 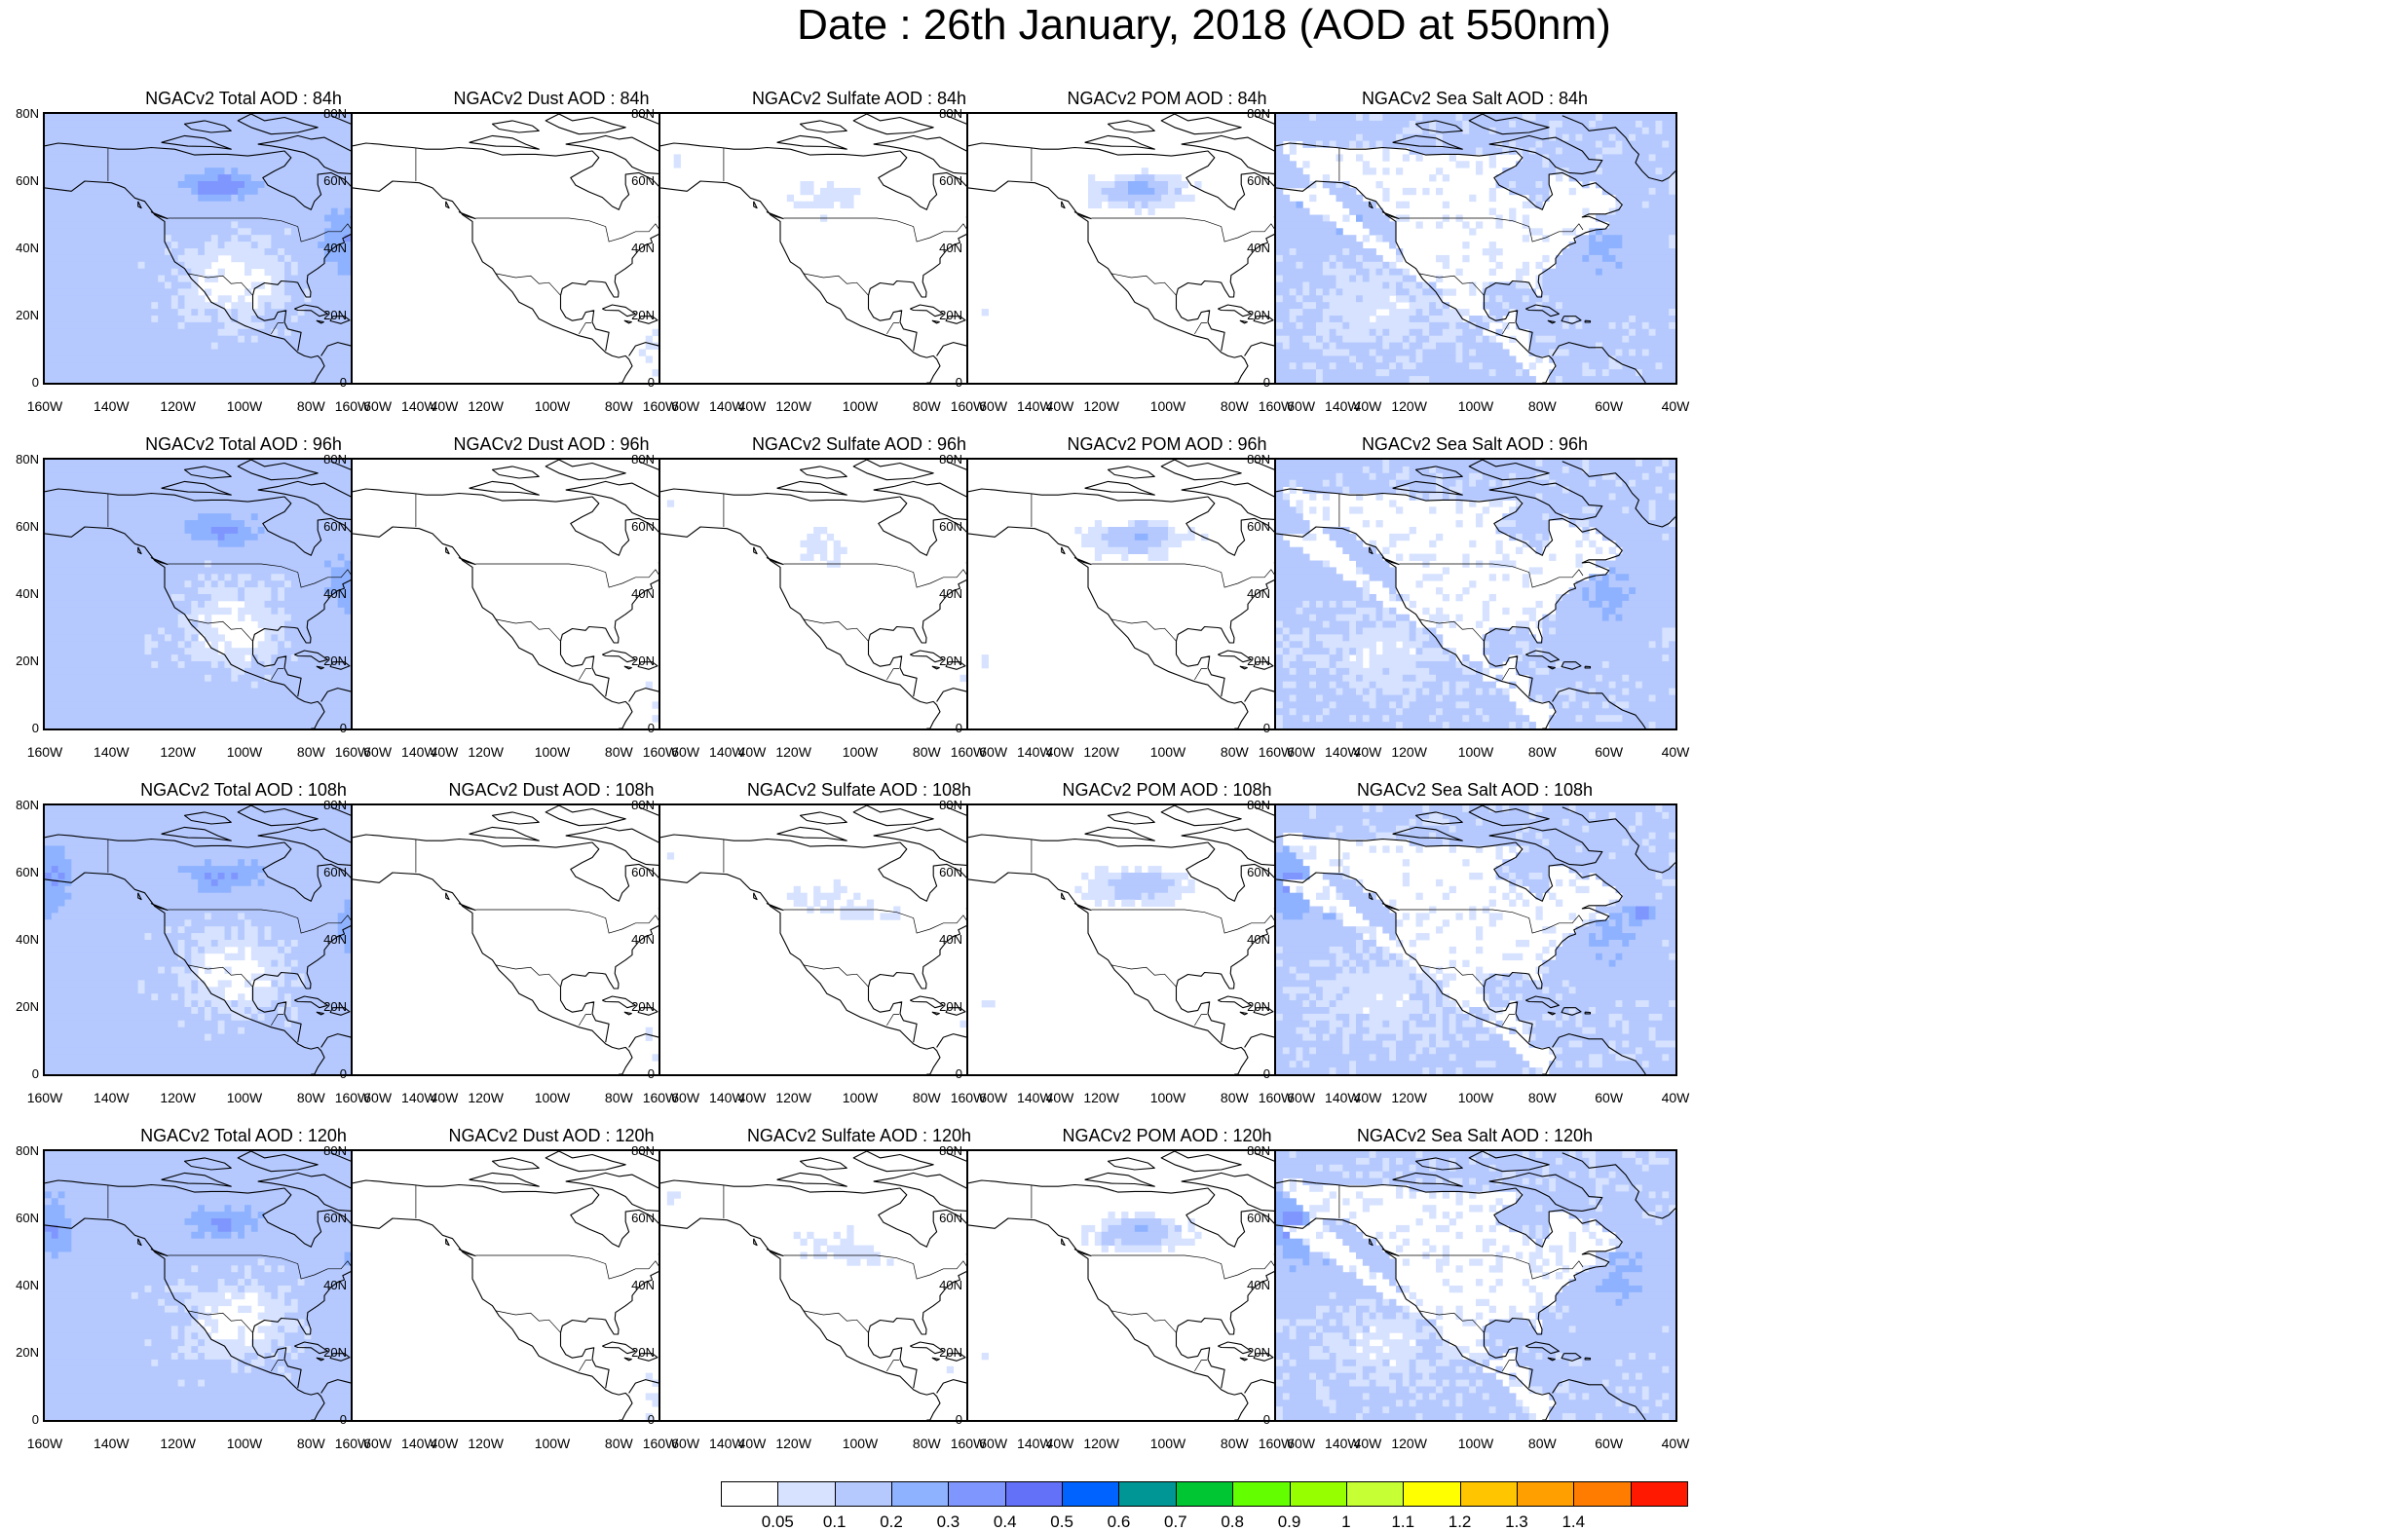 I want to click on page-title: Date : 26th January, 2018 (AOD at 550nm), so click(x=1204, y=25).